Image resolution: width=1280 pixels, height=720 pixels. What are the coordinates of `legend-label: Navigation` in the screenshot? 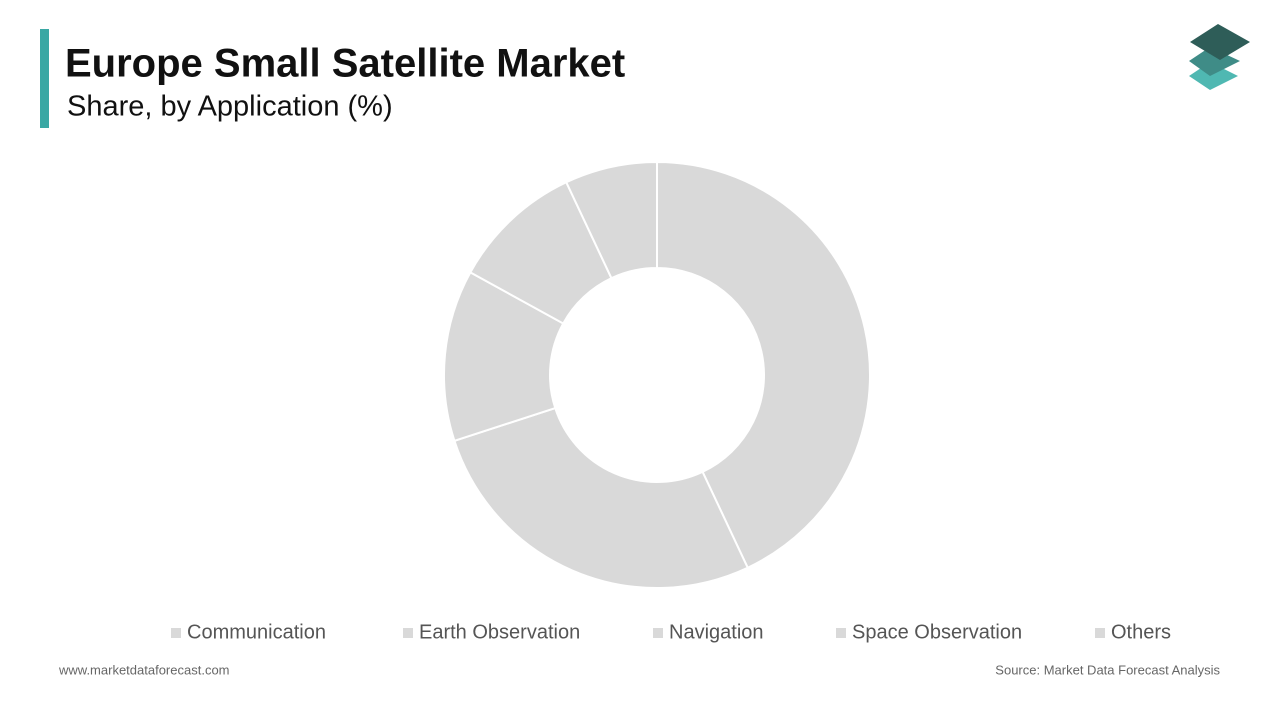 It's located at (716, 632).